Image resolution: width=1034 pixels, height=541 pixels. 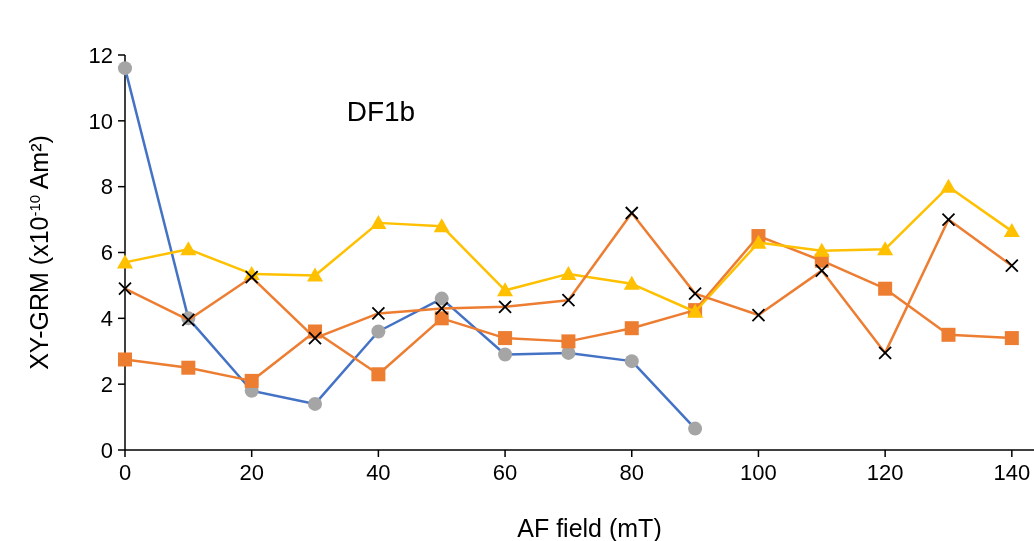 What do you see at coordinates (251, 472) in the screenshot?
I see `x-tick-label: 20` at bounding box center [251, 472].